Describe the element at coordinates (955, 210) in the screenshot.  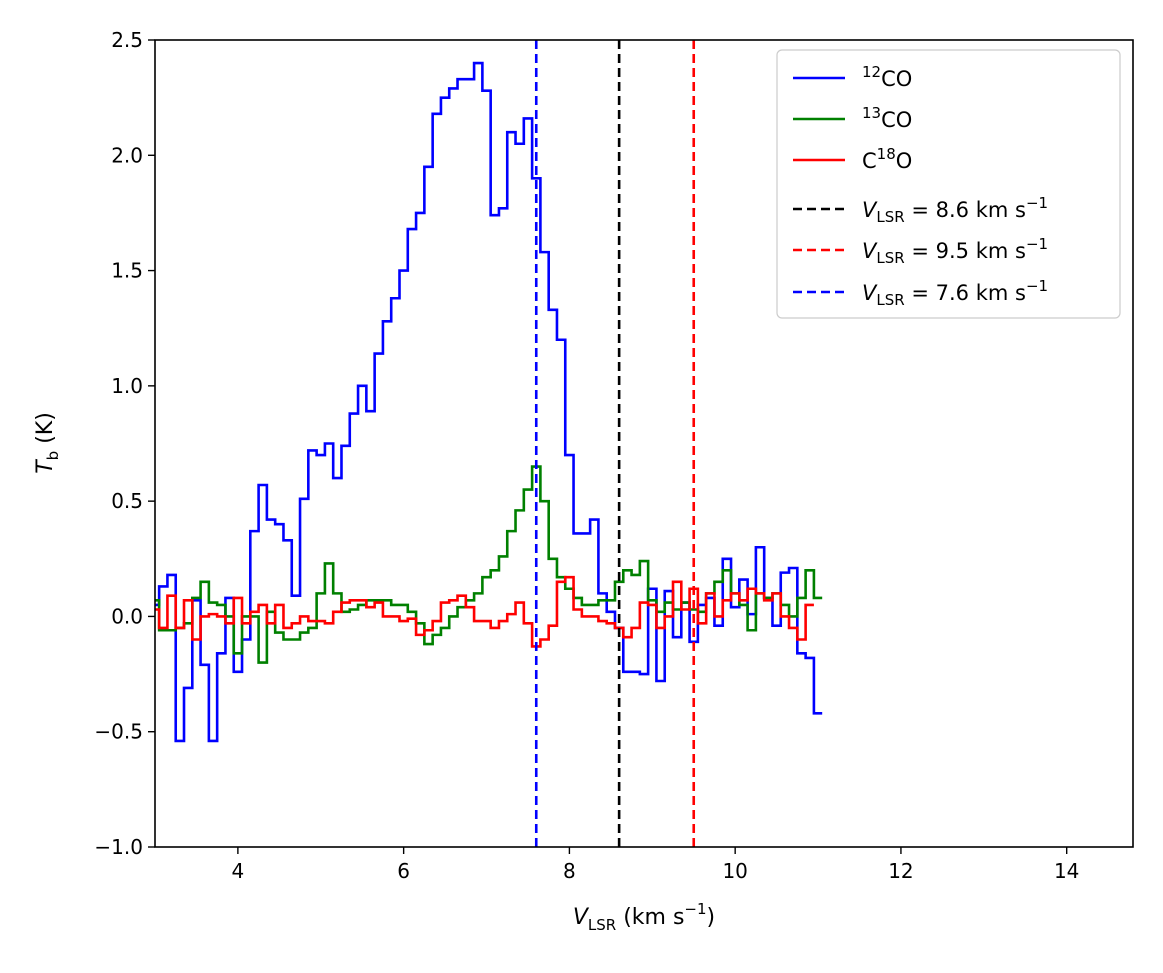
I see `legend-label-vlsr-8.6: VLSR = 8.6 km s−1` at that location.